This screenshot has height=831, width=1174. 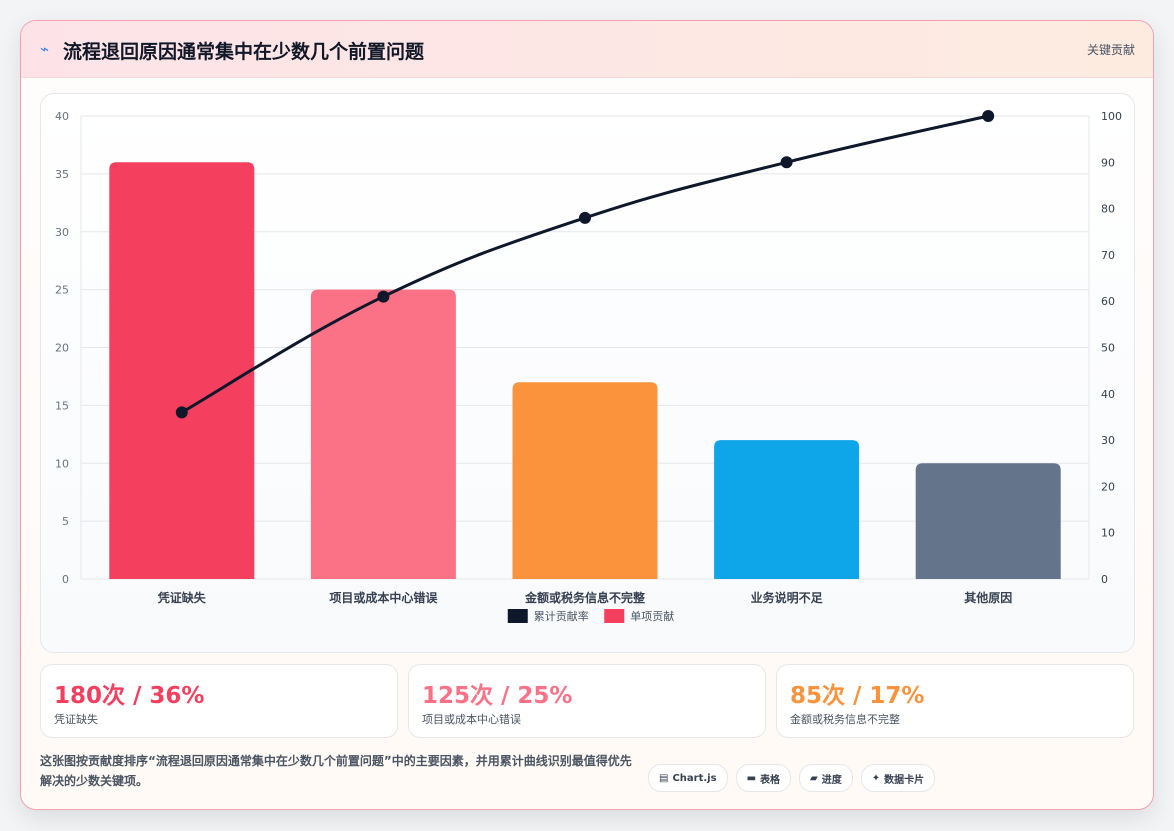 What do you see at coordinates (383, 597) in the screenshot?
I see `x-tick-label: 项目或成本中心错误` at bounding box center [383, 597].